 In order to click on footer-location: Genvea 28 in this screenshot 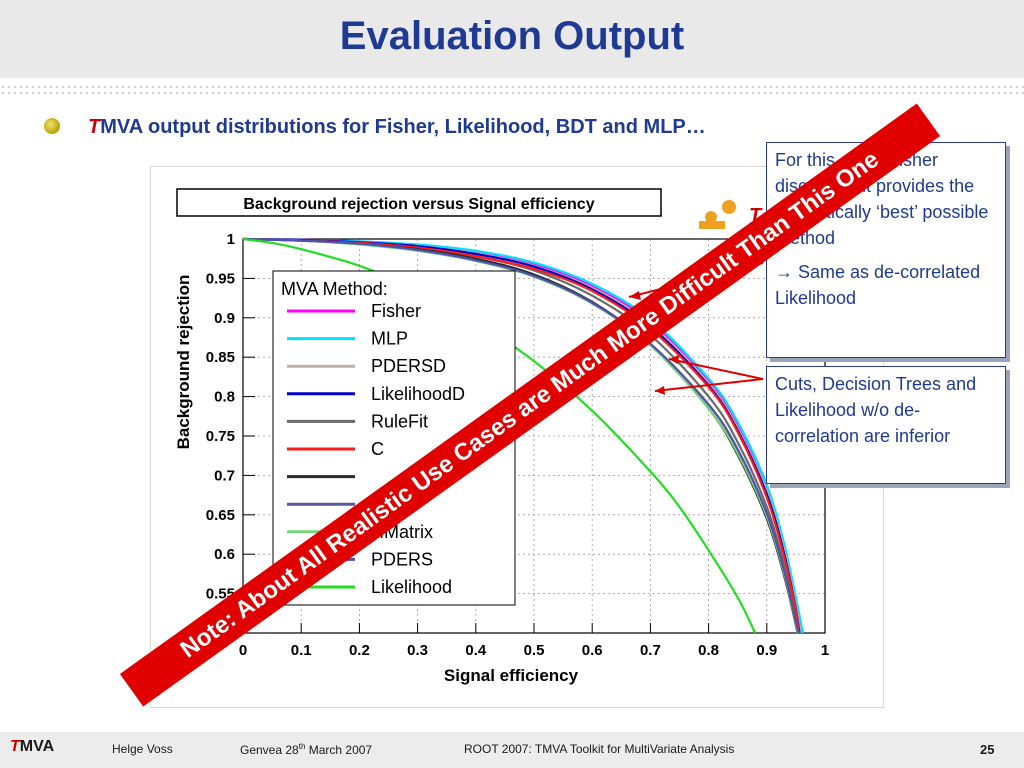, I will do `click(269, 750)`.